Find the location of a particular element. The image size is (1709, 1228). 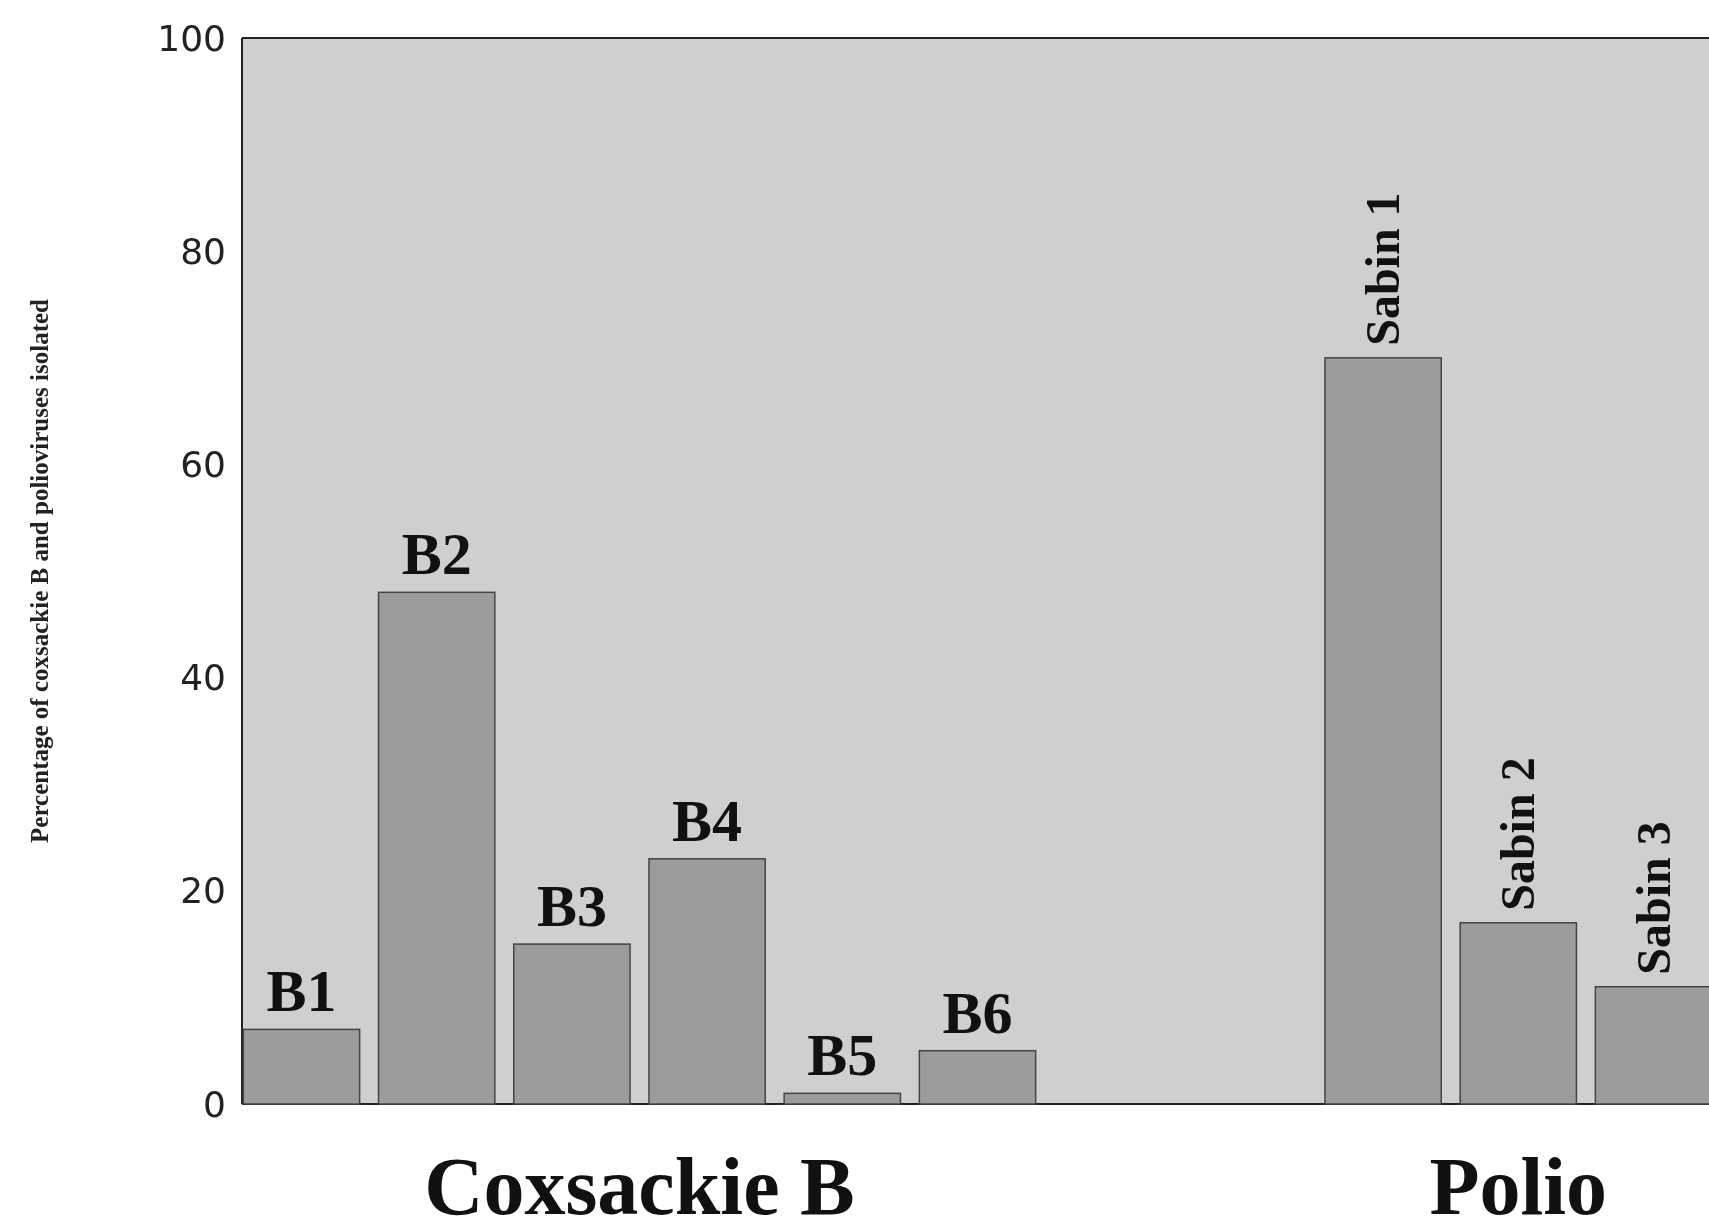

x-tick-label: B2 is located at coordinates (436, 554).